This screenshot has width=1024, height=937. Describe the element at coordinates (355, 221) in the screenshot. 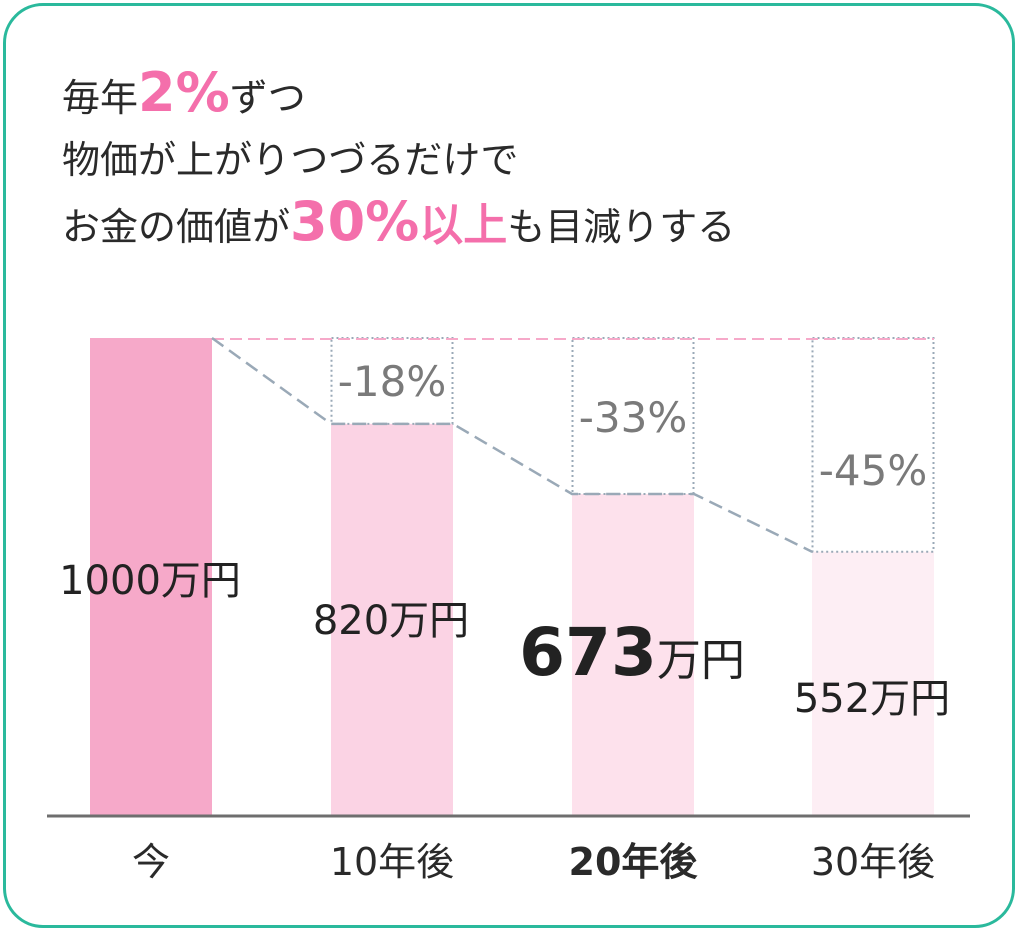

I see `heading-highlight-percent: 30%` at that location.